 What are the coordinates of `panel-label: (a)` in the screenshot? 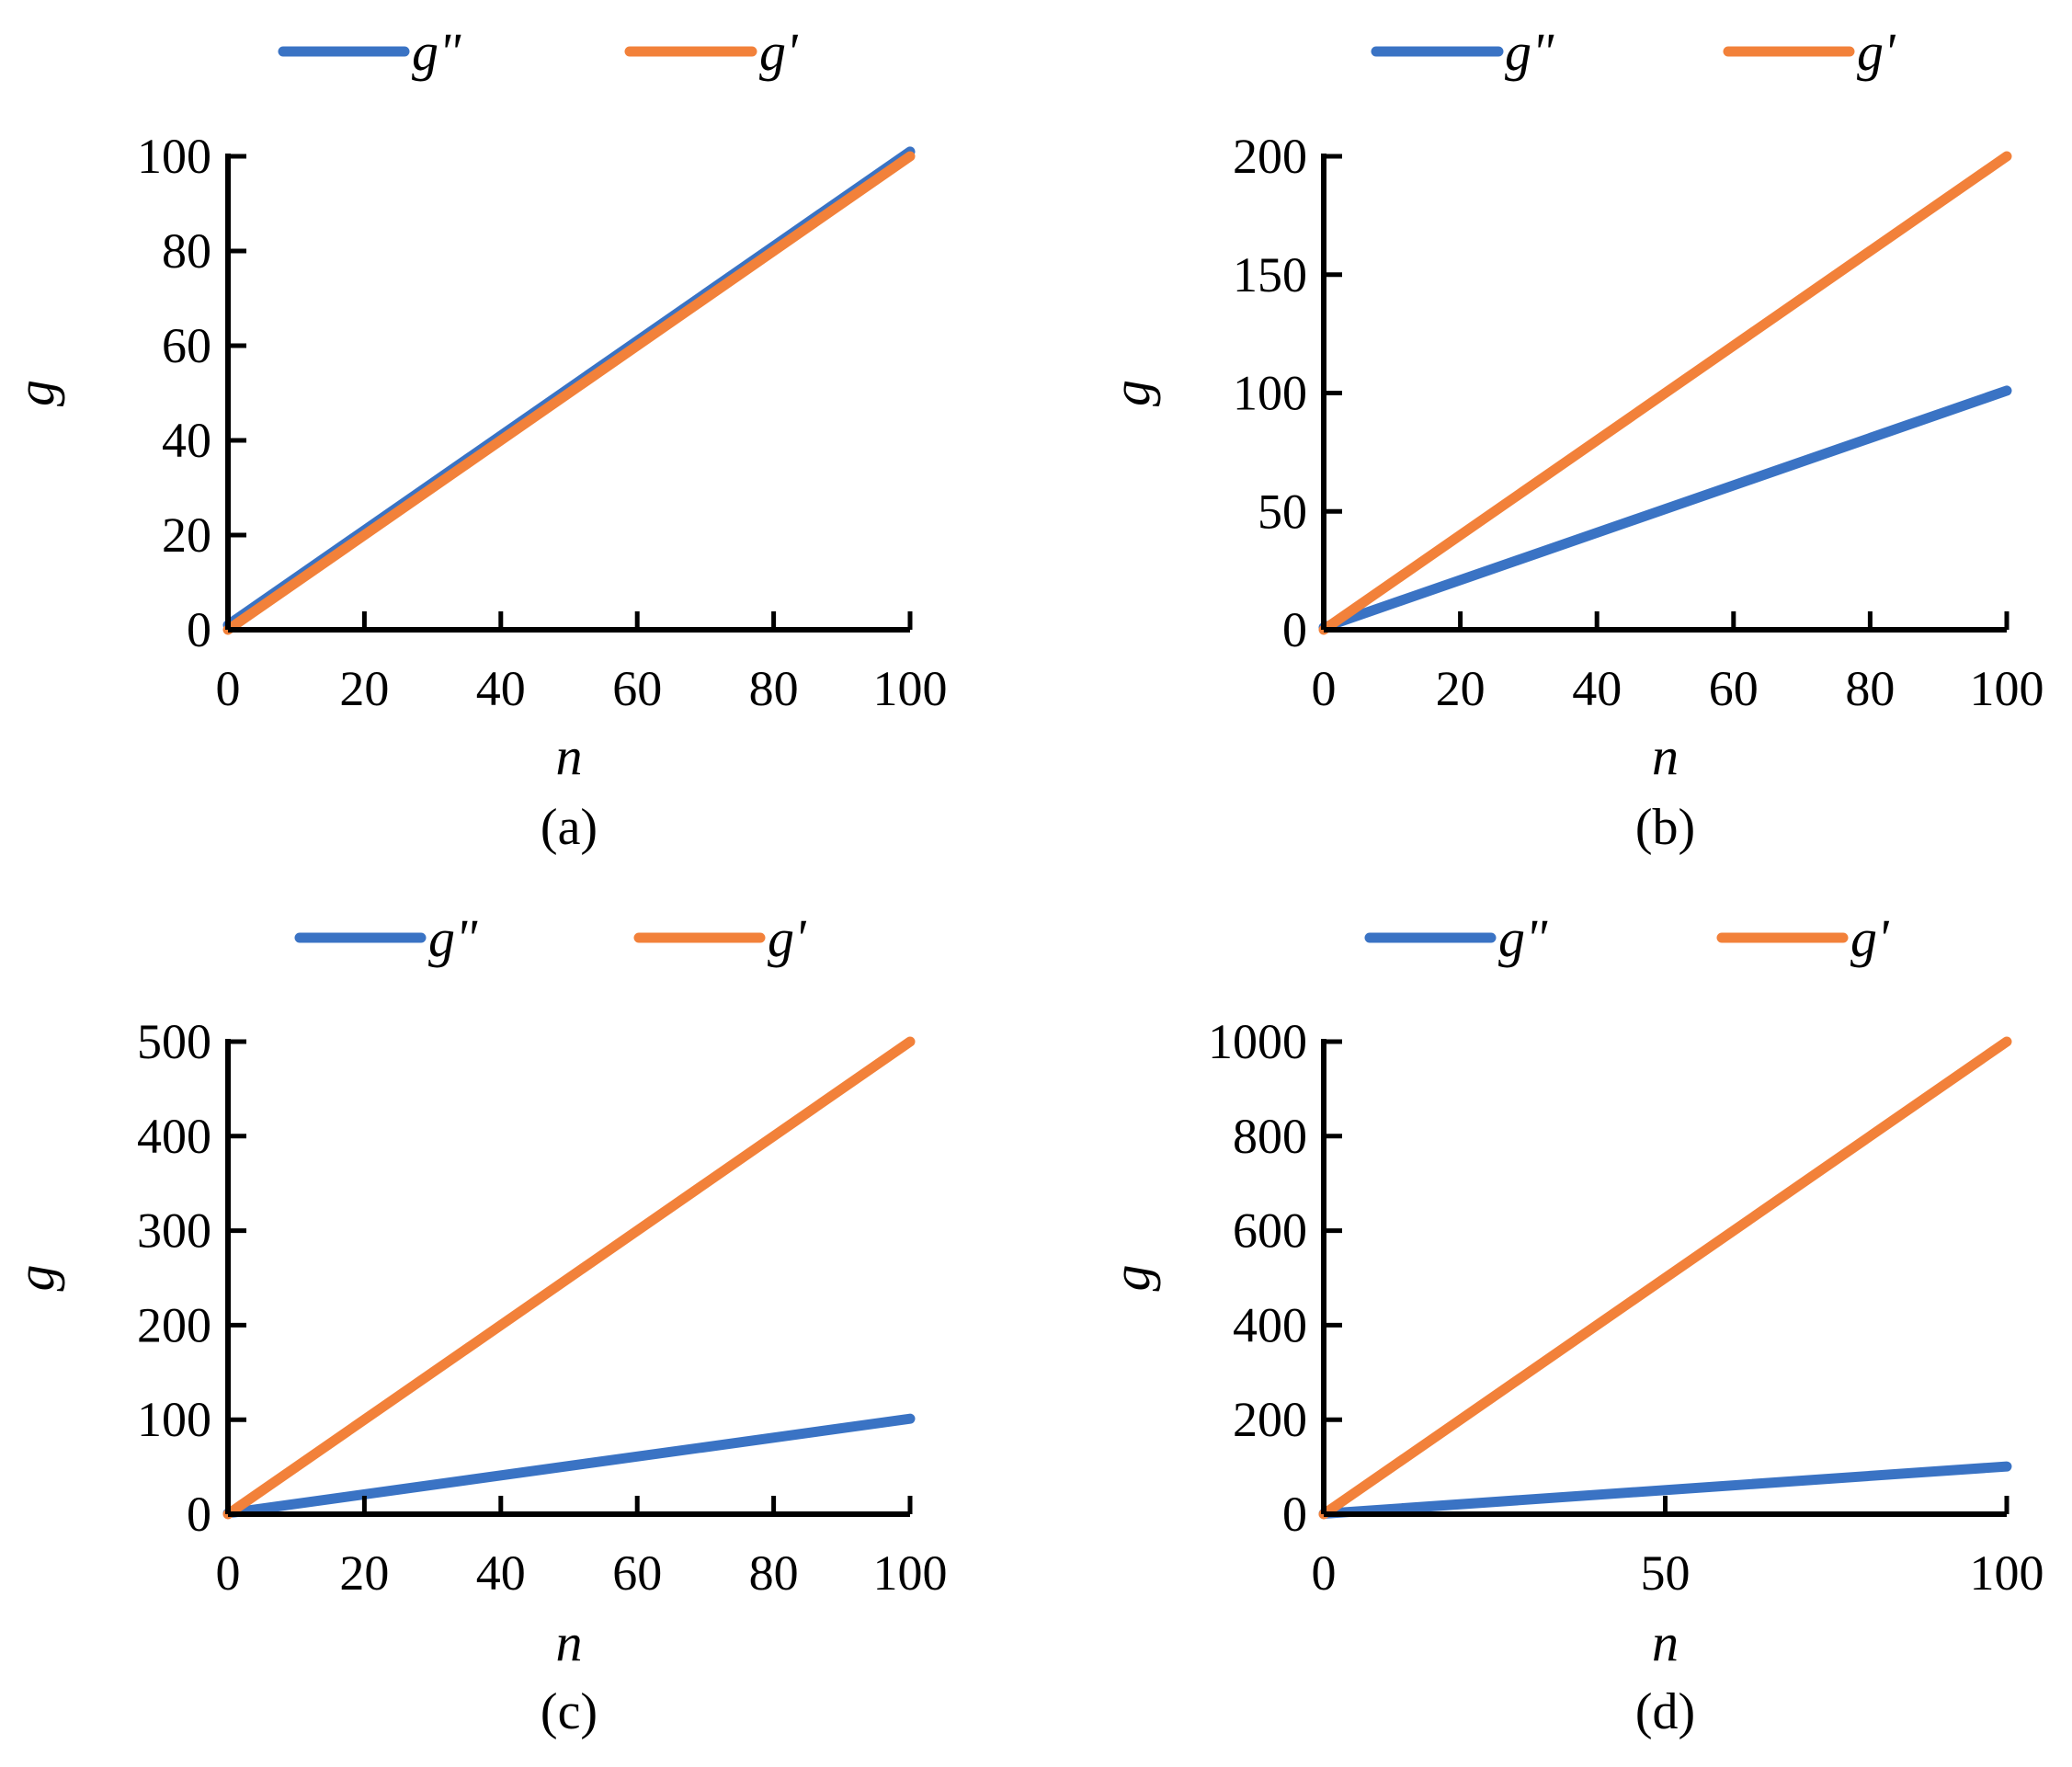 It's located at (570, 827).